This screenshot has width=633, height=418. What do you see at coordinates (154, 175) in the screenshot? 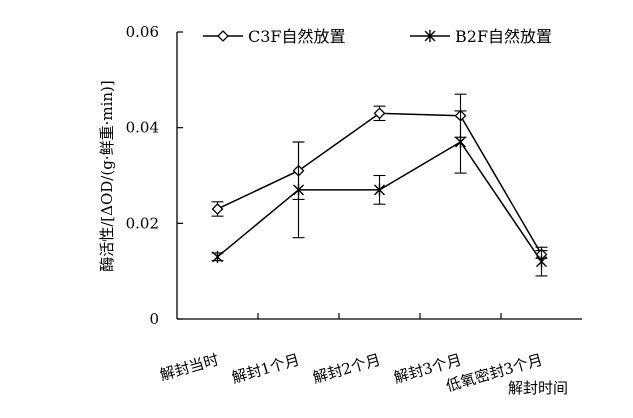
I see `y-ticks: 0 0.02 0.04 0.06` at bounding box center [154, 175].